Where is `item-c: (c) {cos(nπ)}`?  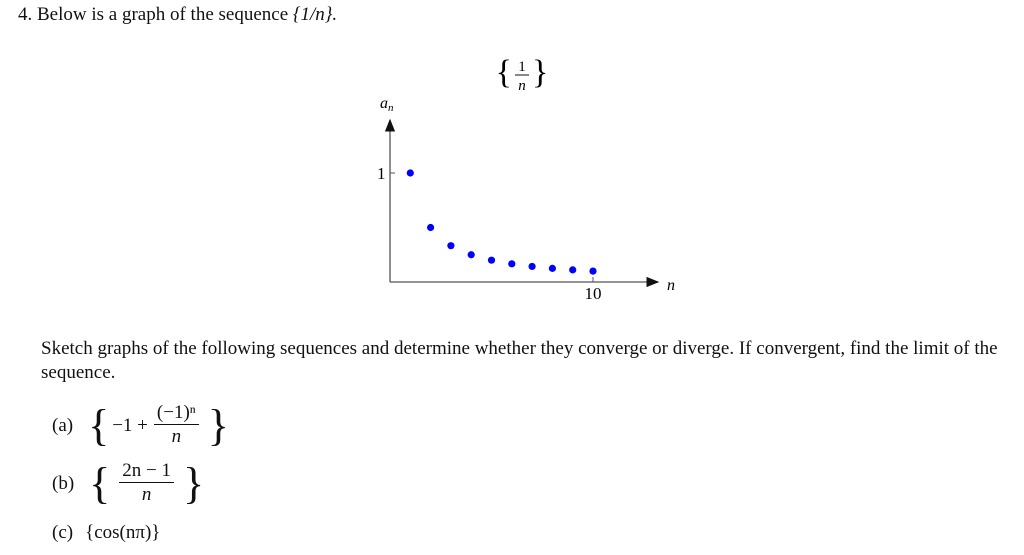
item-c: (c) {cos(nπ)} is located at coordinates (106, 533).